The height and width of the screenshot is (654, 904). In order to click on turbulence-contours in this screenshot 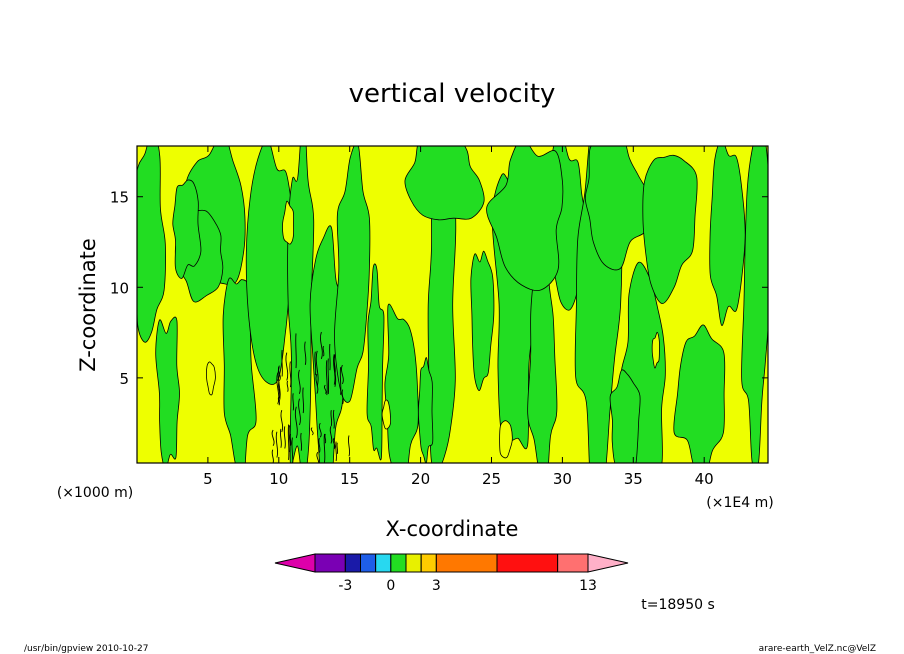, I will do `click(311, 397)`.